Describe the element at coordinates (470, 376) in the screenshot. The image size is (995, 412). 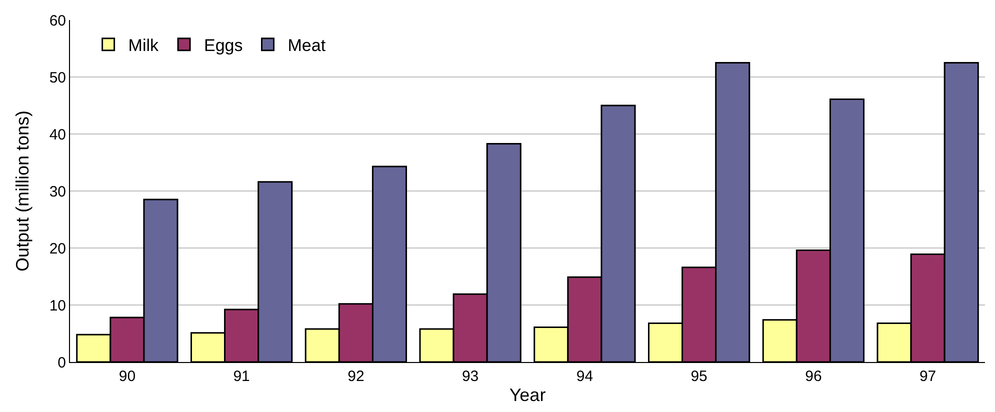
I see `x-tick-label: 93` at that location.